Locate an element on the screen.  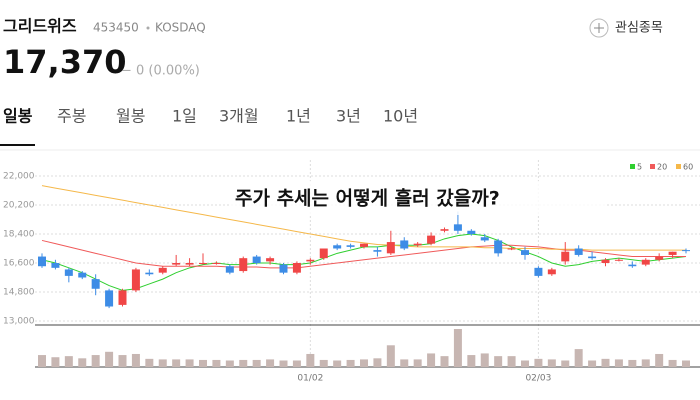
tab: 주봉 is located at coordinates (71, 116).